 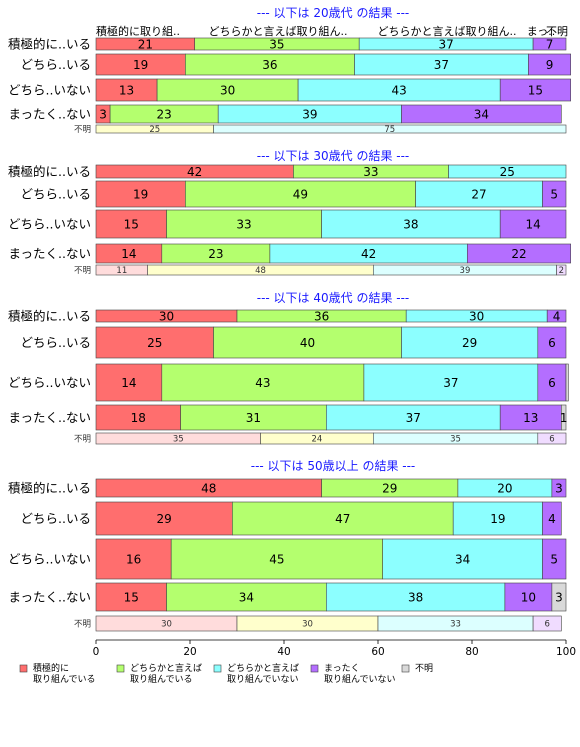 What do you see at coordinates (561, 271) in the screenshot?
I see `data-label: 2` at bounding box center [561, 271].